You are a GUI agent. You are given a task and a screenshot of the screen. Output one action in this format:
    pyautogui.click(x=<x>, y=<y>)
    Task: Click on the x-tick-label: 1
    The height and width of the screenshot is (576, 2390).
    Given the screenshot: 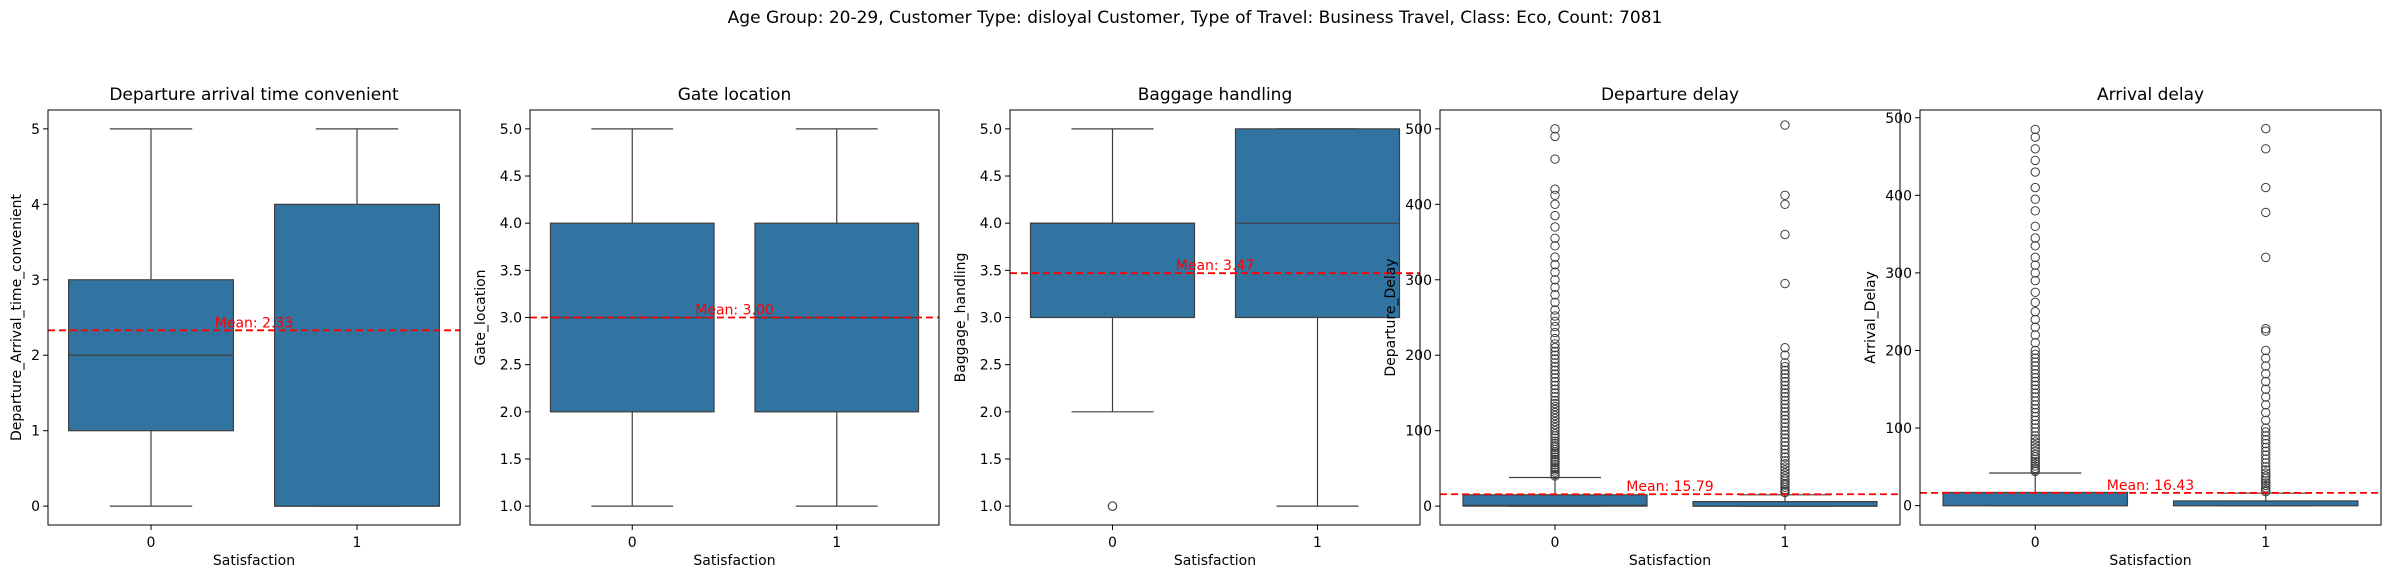 What is the action you would take?
    pyautogui.click(x=1785, y=543)
    